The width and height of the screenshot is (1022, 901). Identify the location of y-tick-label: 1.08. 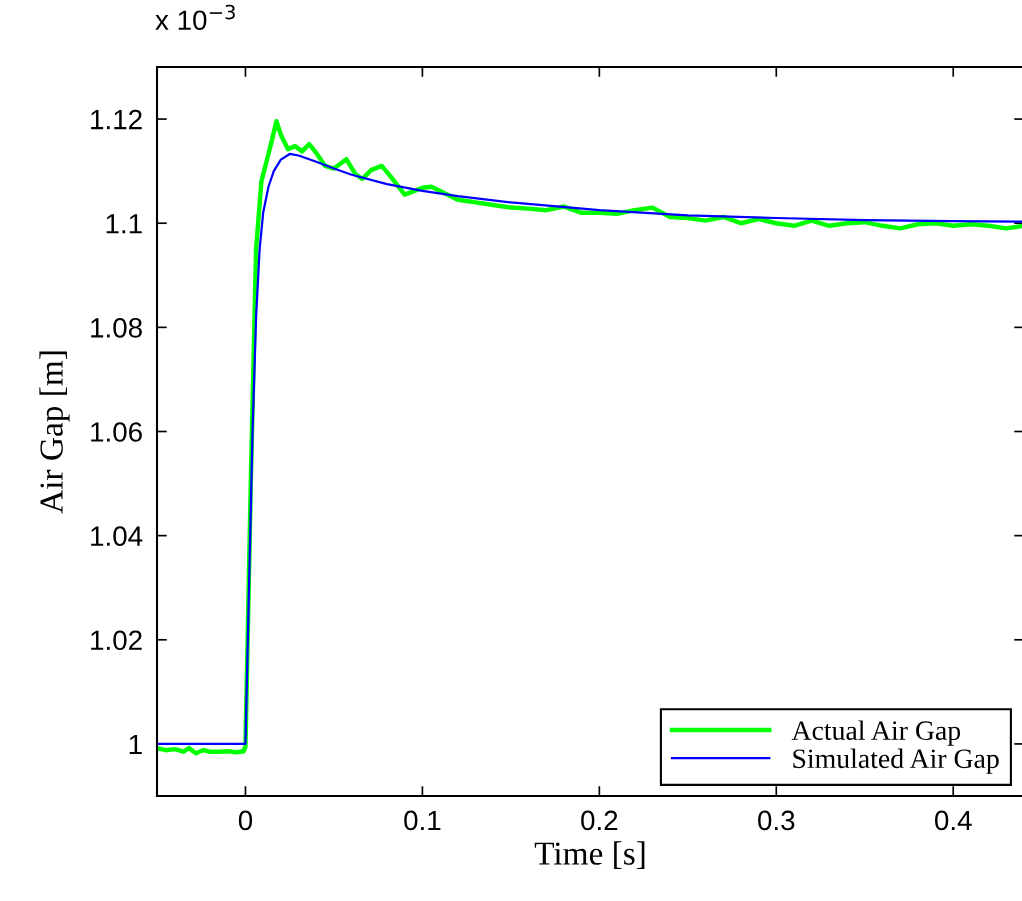
(116, 328).